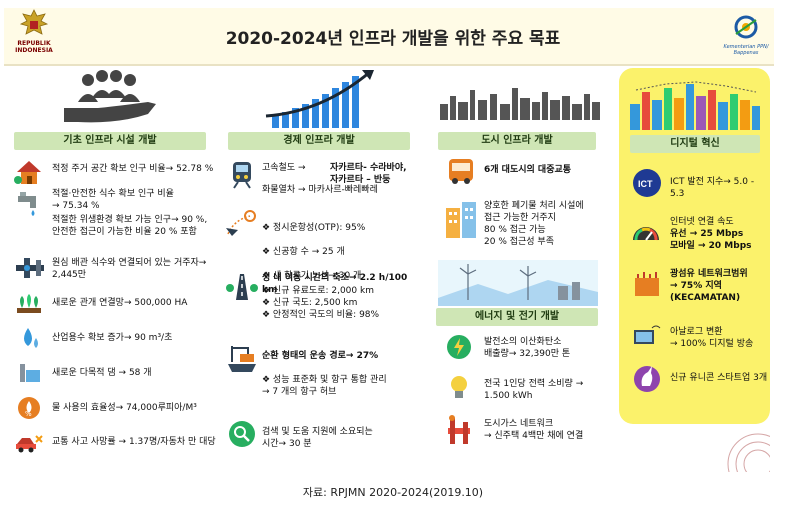 Image resolution: width=786 pixels, height=522 pixels. What do you see at coordinates (518, 285) in the screenshot?
I see `energy-landscape-icon` at bounding box center [518, 285].